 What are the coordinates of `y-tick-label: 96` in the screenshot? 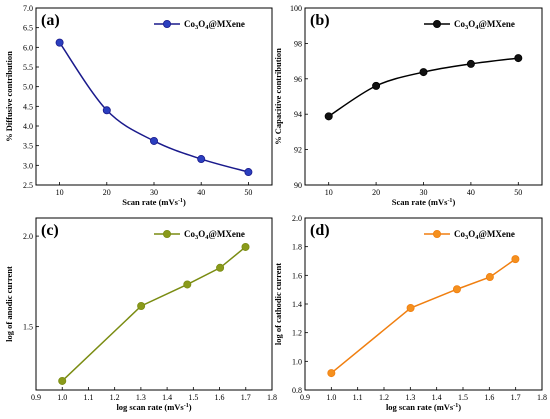 It's located at (298, 79).